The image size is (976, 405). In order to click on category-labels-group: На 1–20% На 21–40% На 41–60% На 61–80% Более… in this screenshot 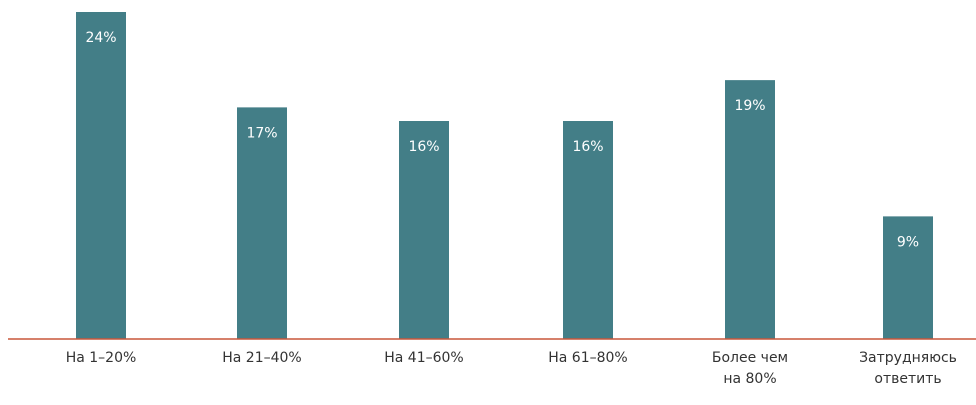, I will do `click(511, 368)`.